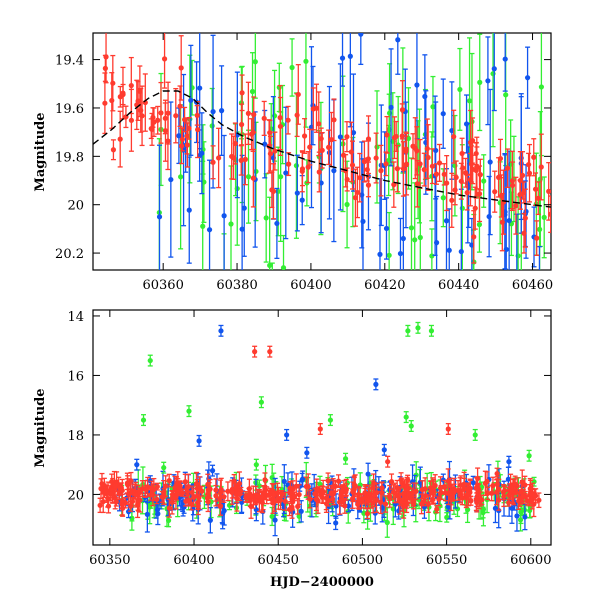 The width and height of the screenshot is (600, 600). I want to click on full-y-tick-label: 14, so click(75, 317).